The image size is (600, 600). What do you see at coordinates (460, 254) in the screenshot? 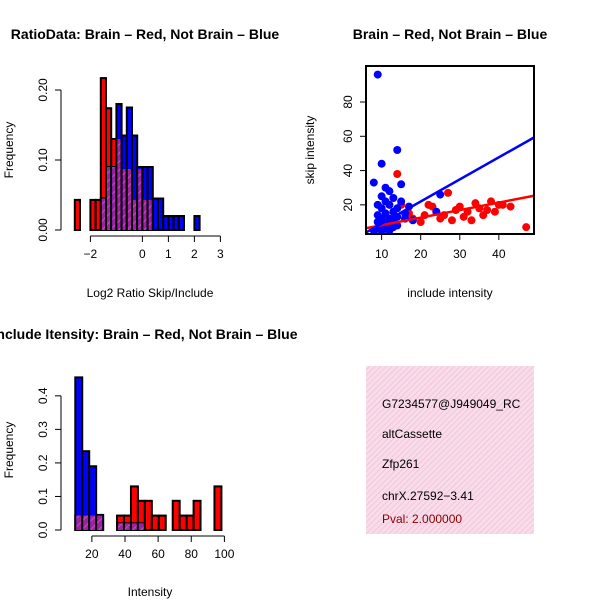
I see `x-tick-label: 30` at bounding box center [460, 254].